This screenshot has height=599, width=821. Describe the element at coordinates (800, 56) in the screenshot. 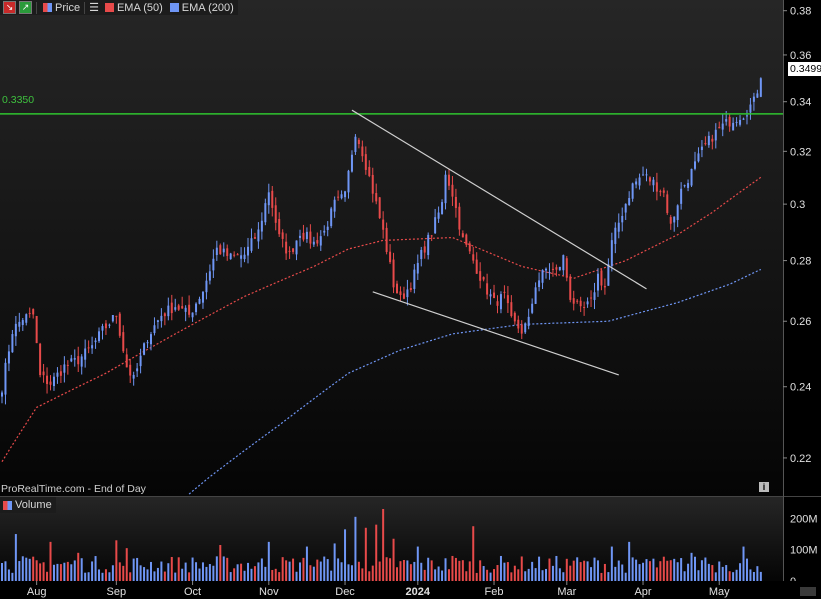

I see `price-tick-label: 0.36` at that location.